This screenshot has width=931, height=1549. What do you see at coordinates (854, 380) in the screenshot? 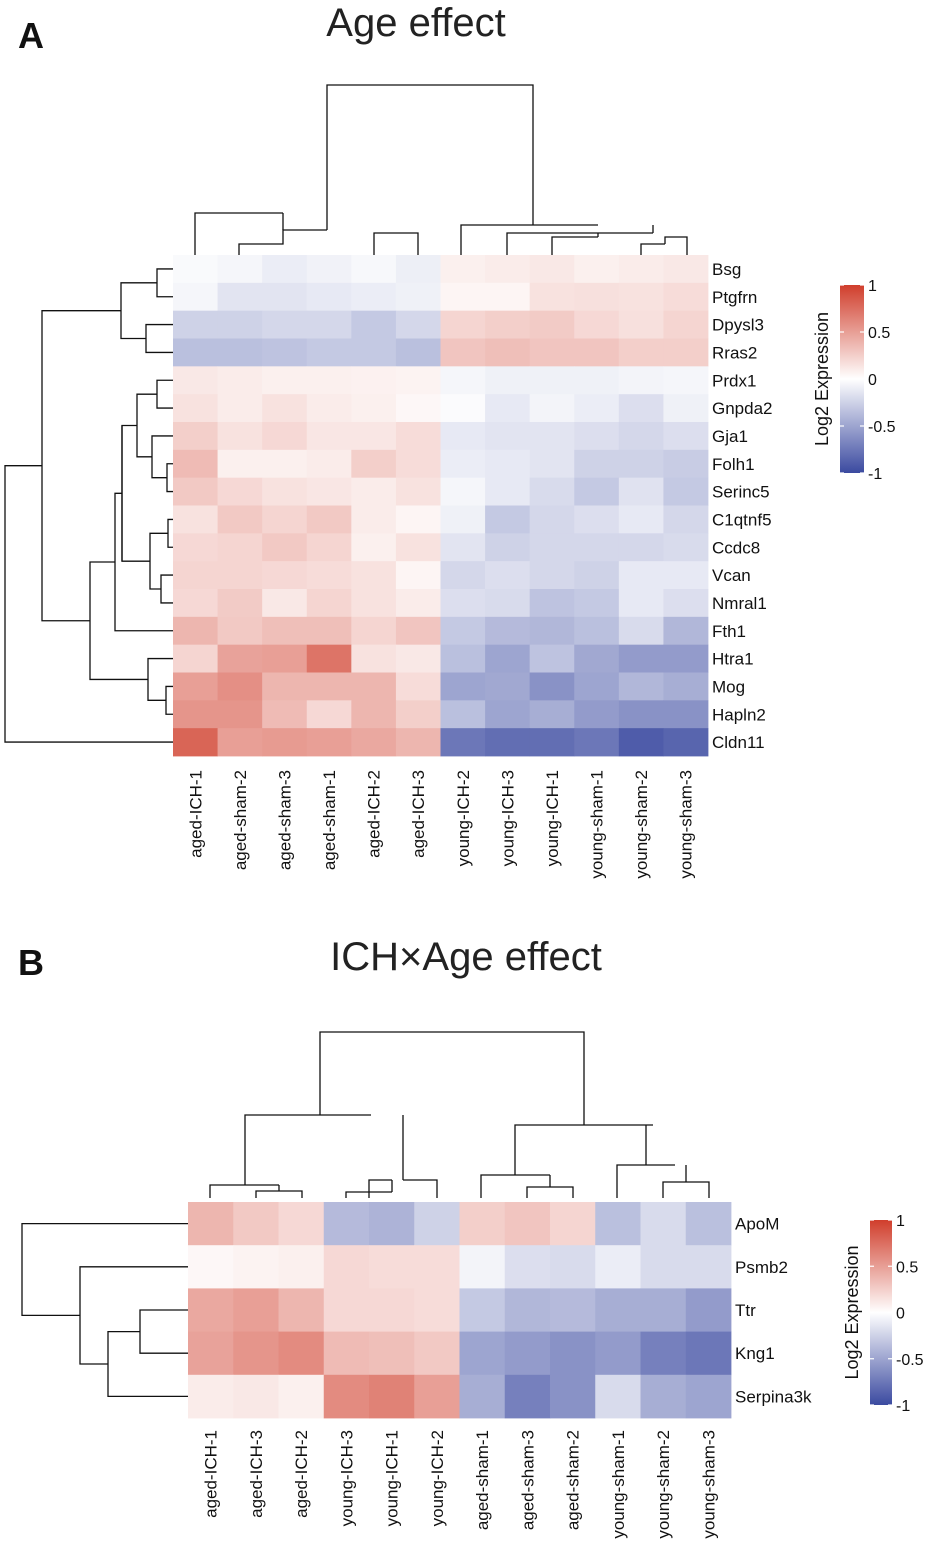
I see `color-legend-a: 1 0.5 0 -0.5 -1 Log2 Expression` at bounding box center [854, 380].